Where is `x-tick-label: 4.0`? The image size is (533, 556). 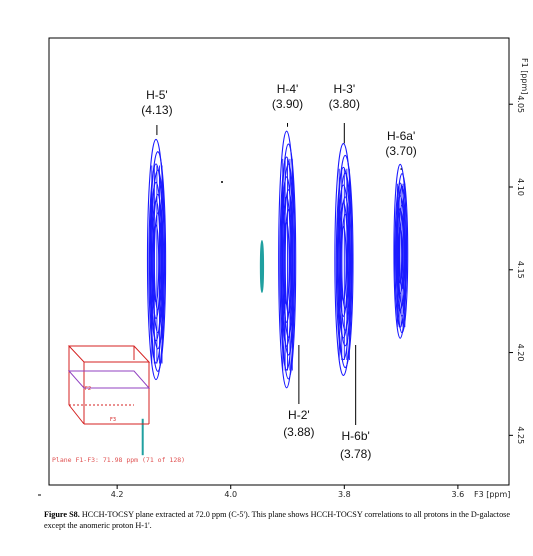 x-tick-label: 4.0 is located at coordinates (230, 494).